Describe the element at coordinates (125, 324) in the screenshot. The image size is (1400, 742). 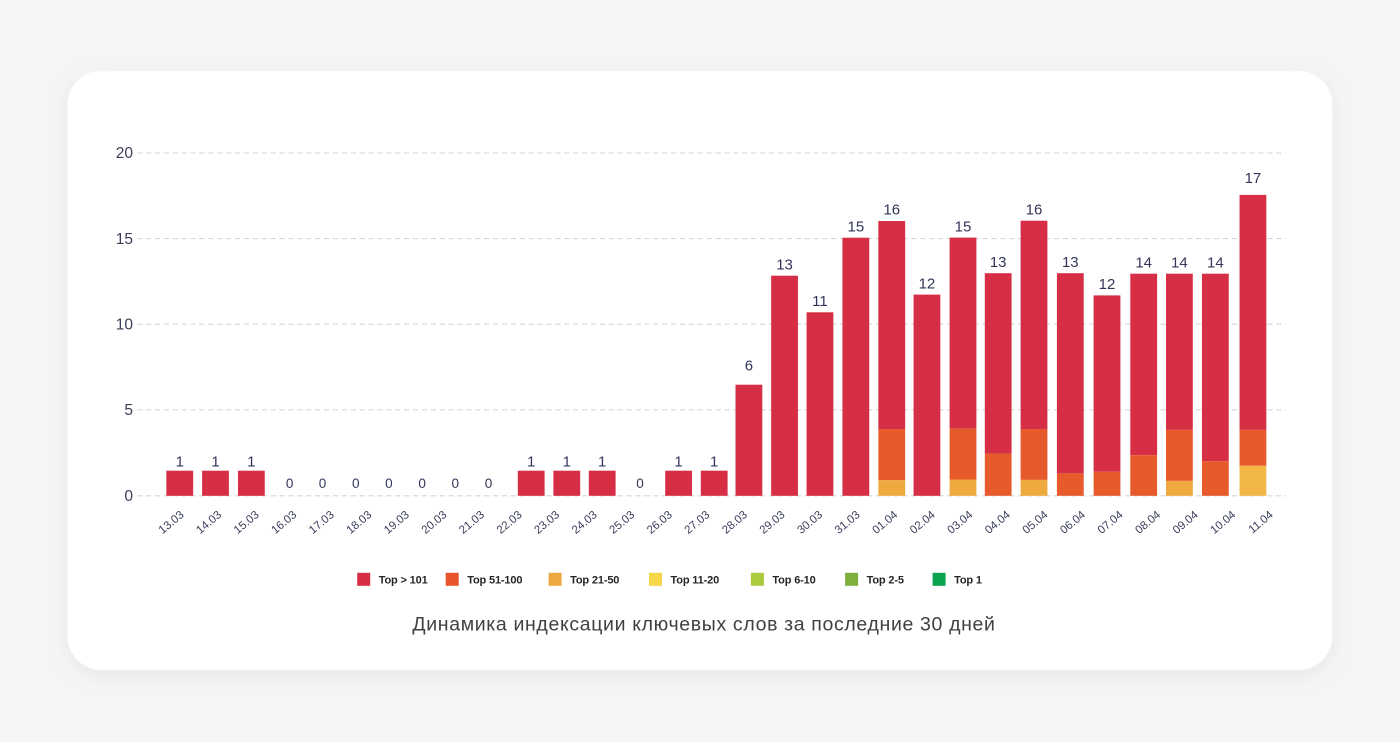
I see `svg-text: 10` at that location.